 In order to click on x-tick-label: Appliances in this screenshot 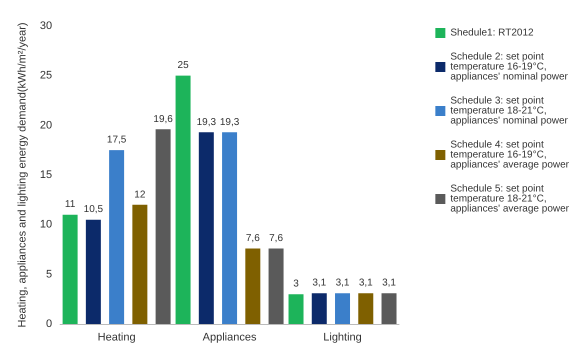, I will do `click(229, 338)`.